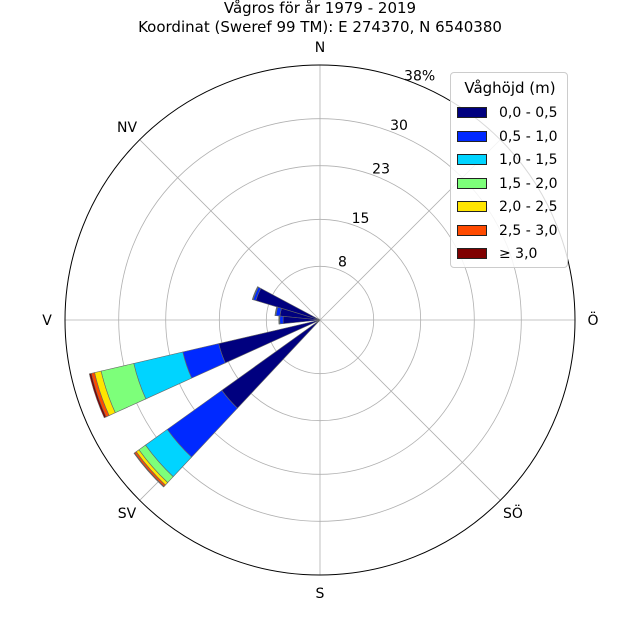 This screenshot has width=640, height=640. Describe the element at coordinates (528, 183) in the screenshot. I see `legend-label: 1,5 - 2,0` at that location.